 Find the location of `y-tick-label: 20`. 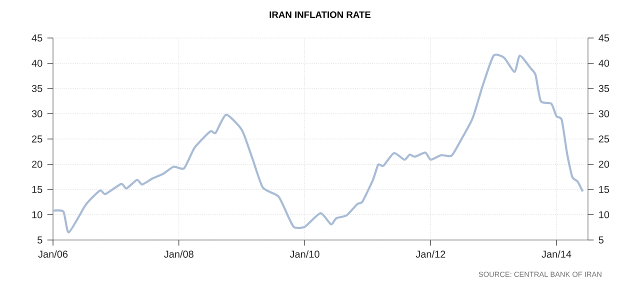

y-tick-label: 20 is located at coordinates (604, 164).